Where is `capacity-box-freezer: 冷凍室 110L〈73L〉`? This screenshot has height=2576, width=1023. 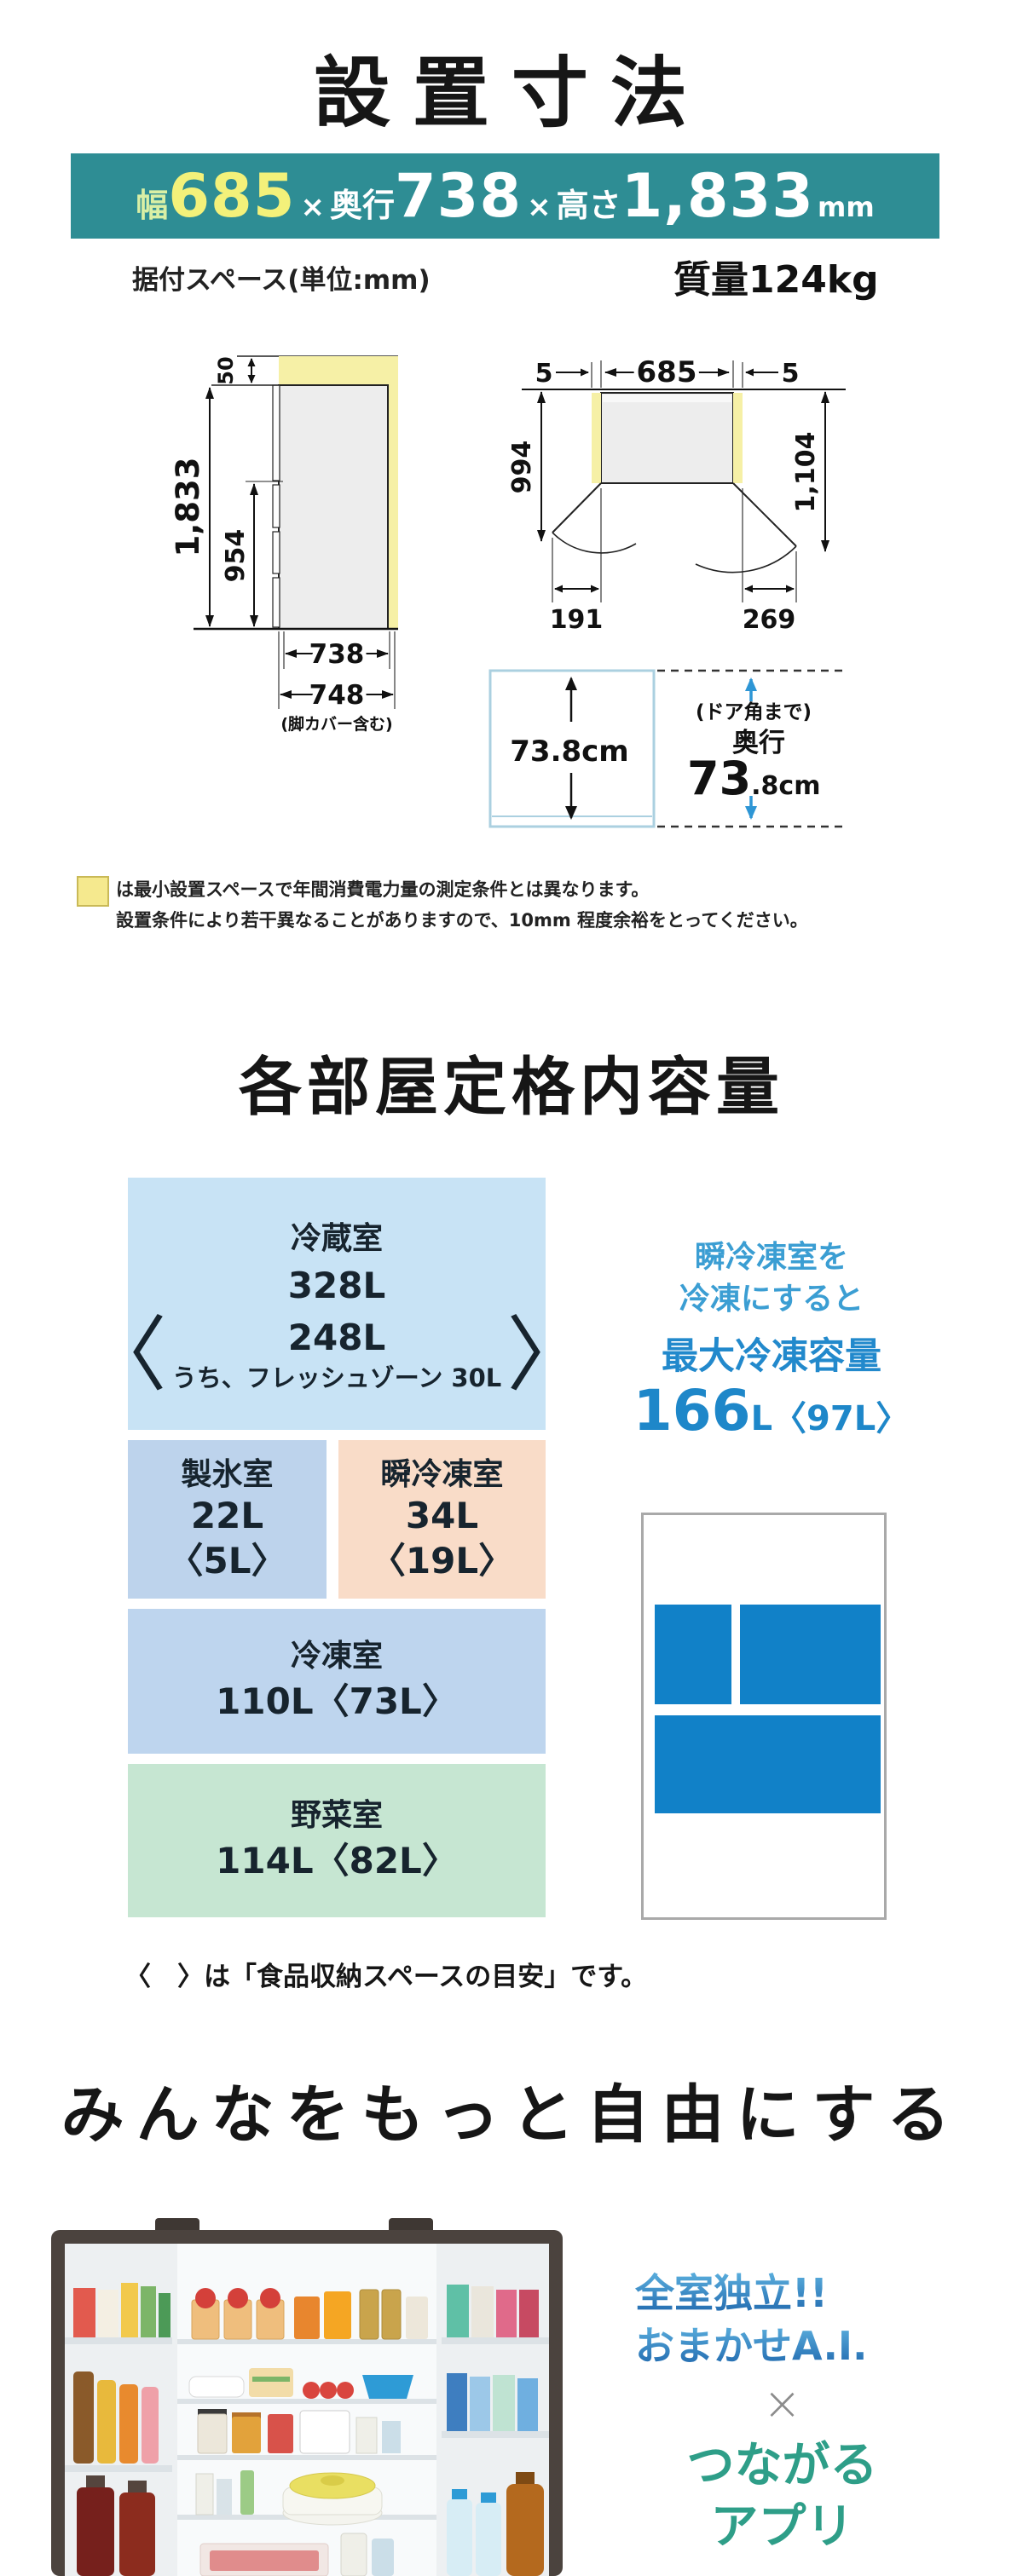 capacity-box-freezer: 冷凍室 110L〈73L〉 is located at coordinates (337, 1681).